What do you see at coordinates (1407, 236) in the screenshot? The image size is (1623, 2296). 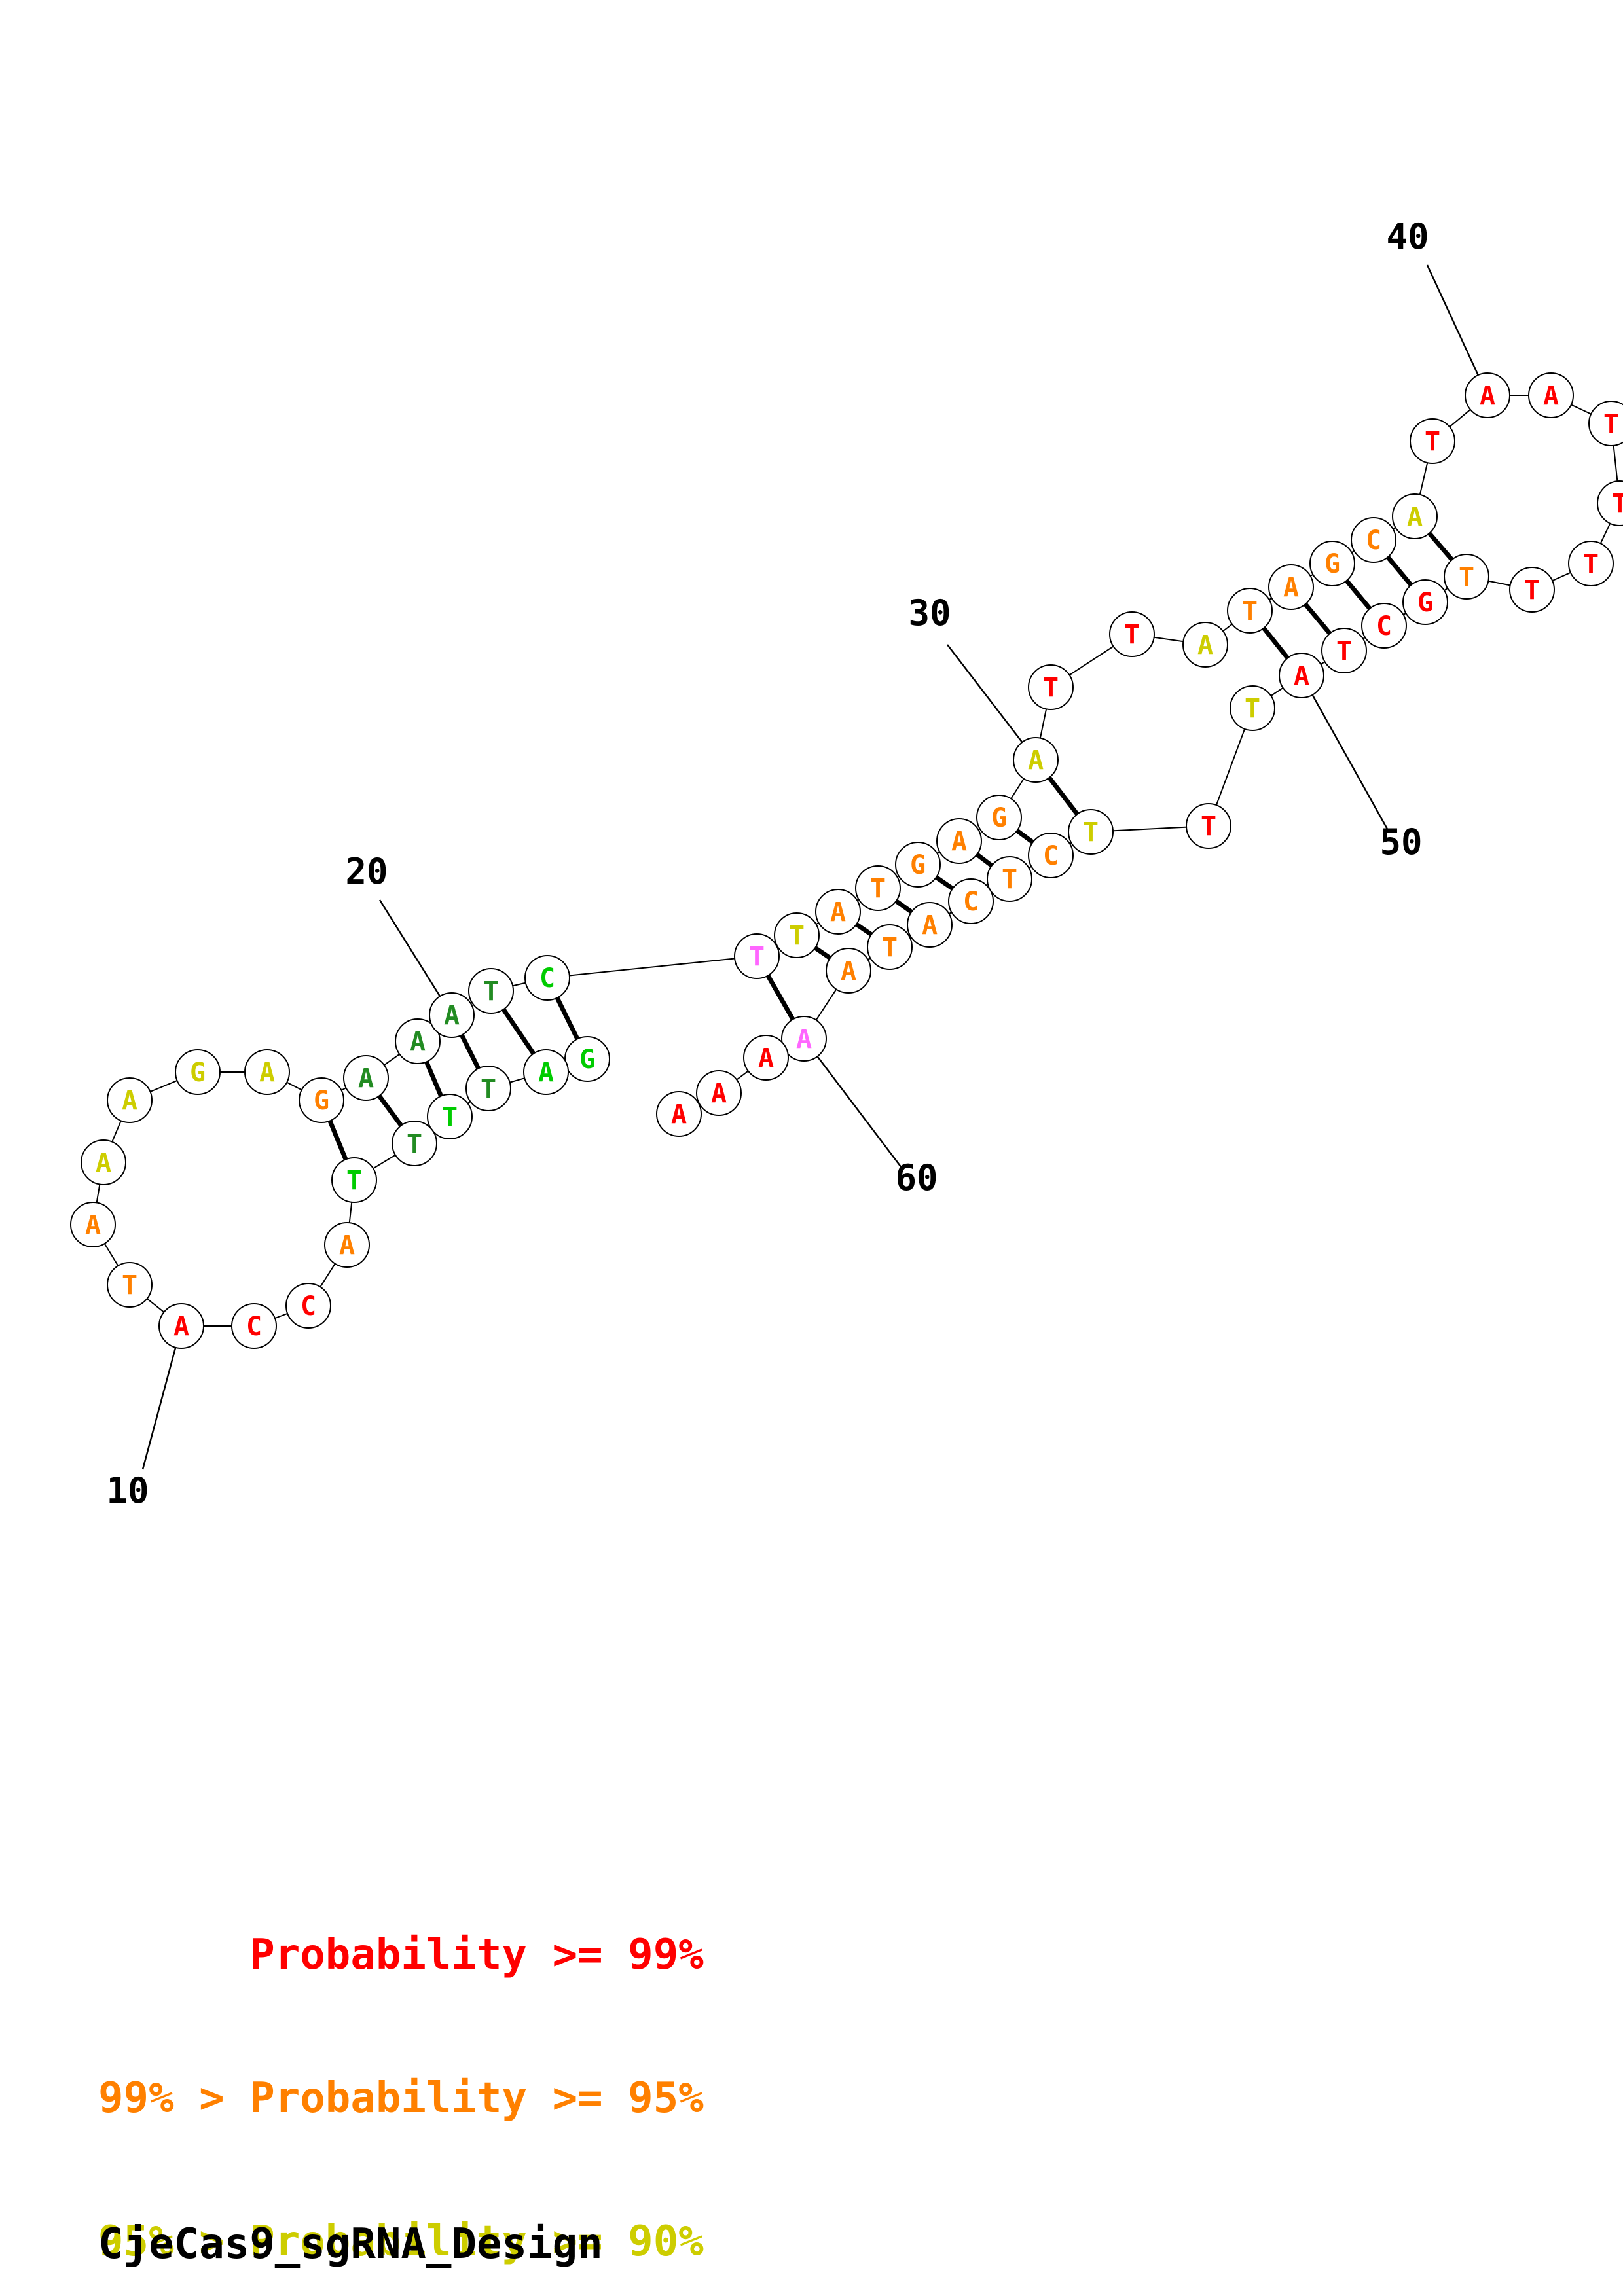 I see `position-label: 40` at bounding box center [1407, 236].